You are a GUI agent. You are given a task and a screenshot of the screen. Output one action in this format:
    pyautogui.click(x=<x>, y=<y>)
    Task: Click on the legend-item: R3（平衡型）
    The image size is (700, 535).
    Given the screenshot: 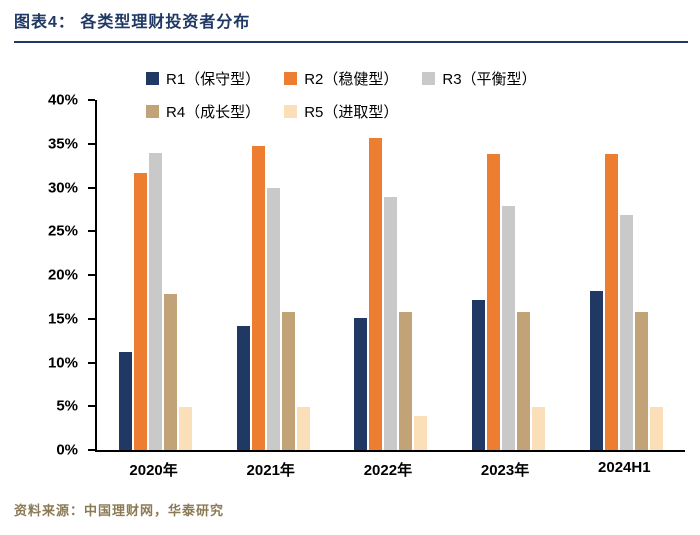 What is the action you would take?
    pyautogui.click(x=479, y=78)
    